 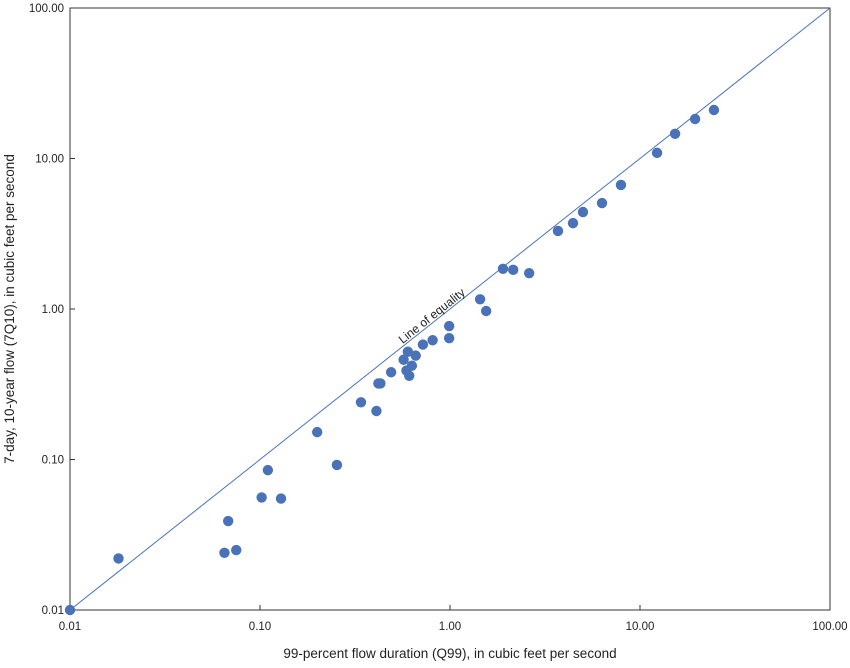 I want to click on y-tick-label: 1.00, so click(x=53, y=310).